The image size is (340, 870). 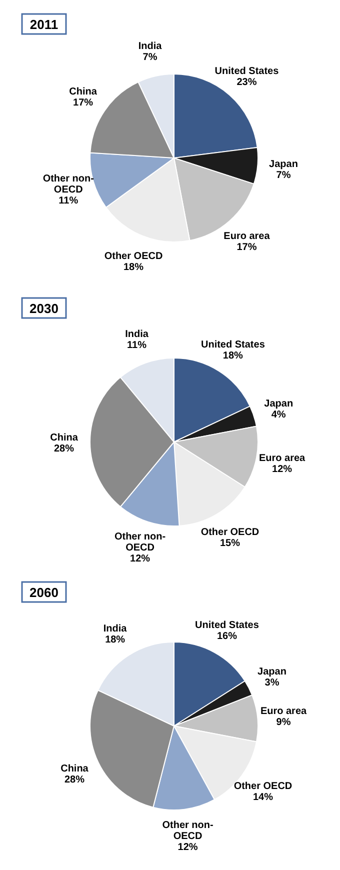 I want to click on data-label: 16%, so click(x=227, y=636).